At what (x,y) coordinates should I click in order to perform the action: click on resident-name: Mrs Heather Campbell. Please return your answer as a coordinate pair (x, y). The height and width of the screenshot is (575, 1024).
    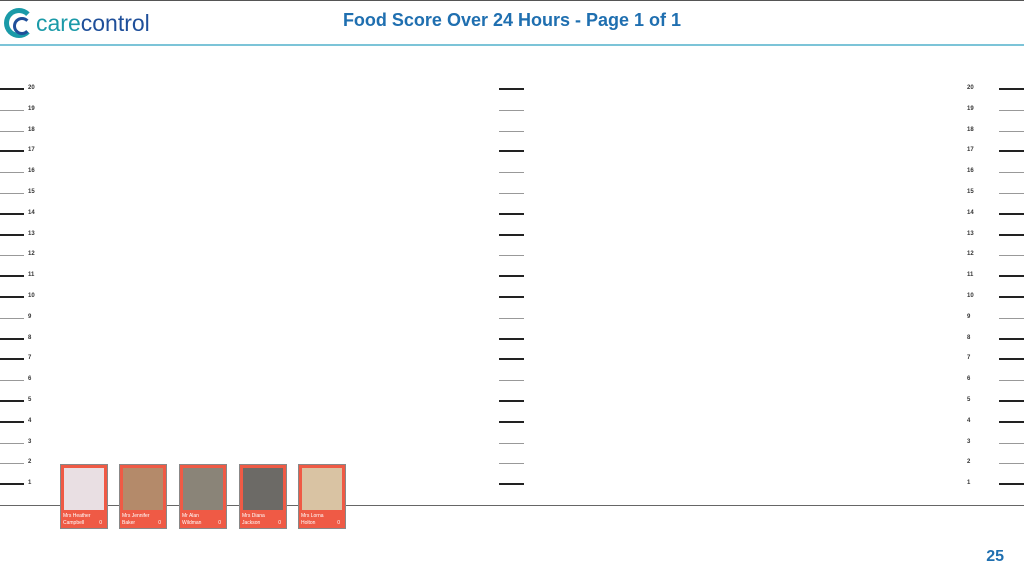
    Looking at the image, I should click on (77, 519).